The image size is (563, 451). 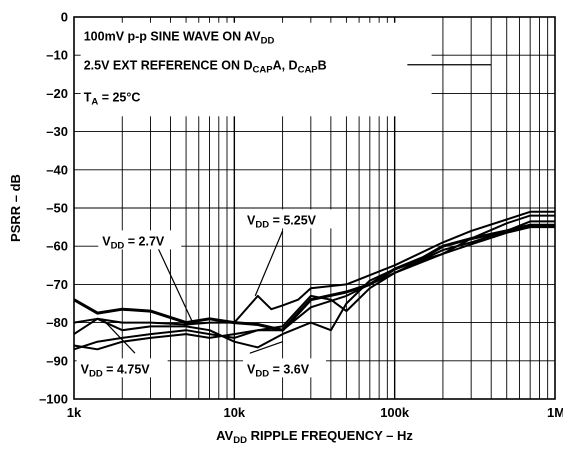 What do you see at coordinates (57, 169) in the screenshot?
I see `y-tick-label: –40` at bounding box center [57, 169].